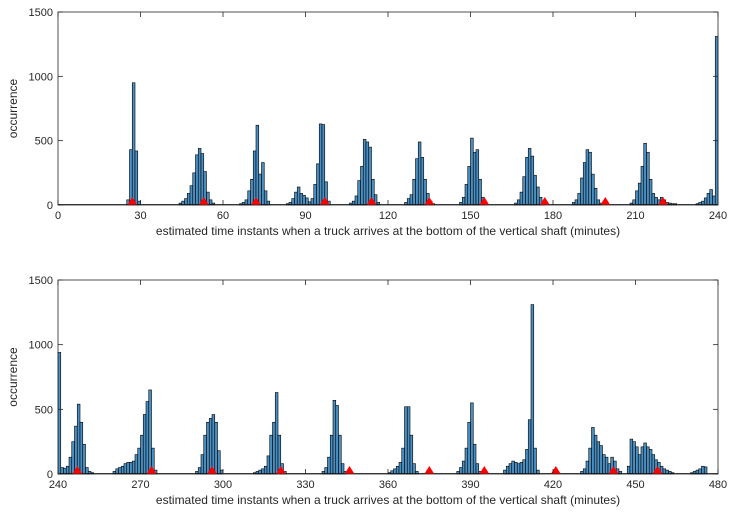  Describe the element at coordinates (41, 13) in the screenshot. I see `y-tick-label: 1500` at that location.